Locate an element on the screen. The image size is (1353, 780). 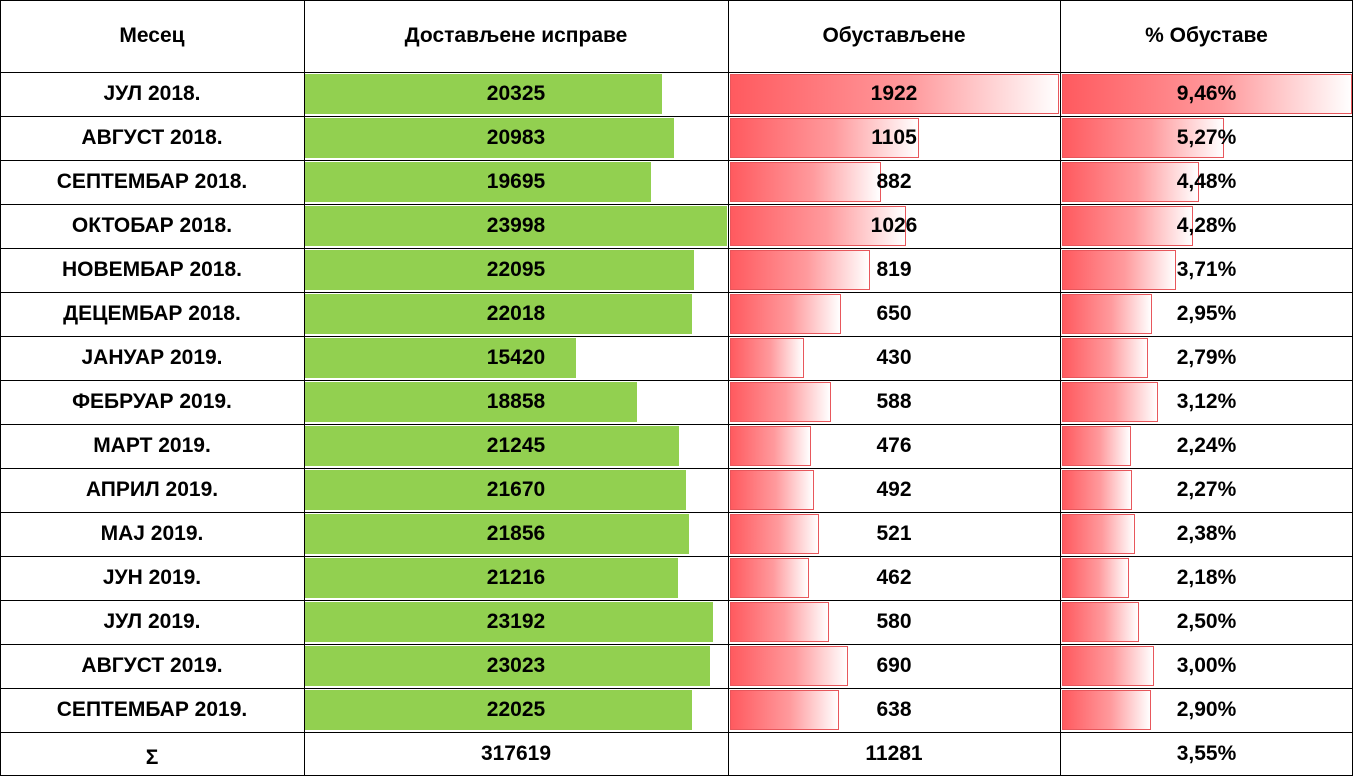
delivered-cell: 23192 is located at coordinates (516, 622).